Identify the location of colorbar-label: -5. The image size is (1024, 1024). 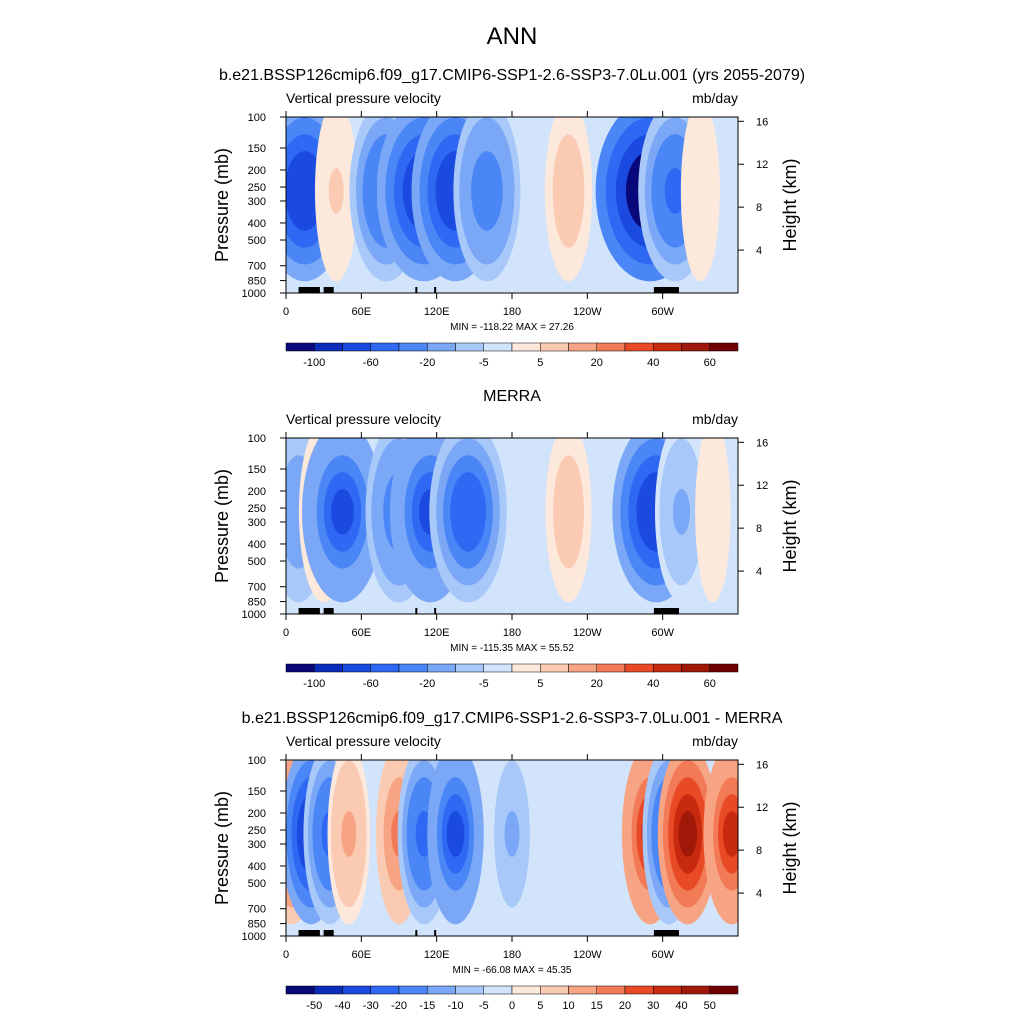
(484, 684).